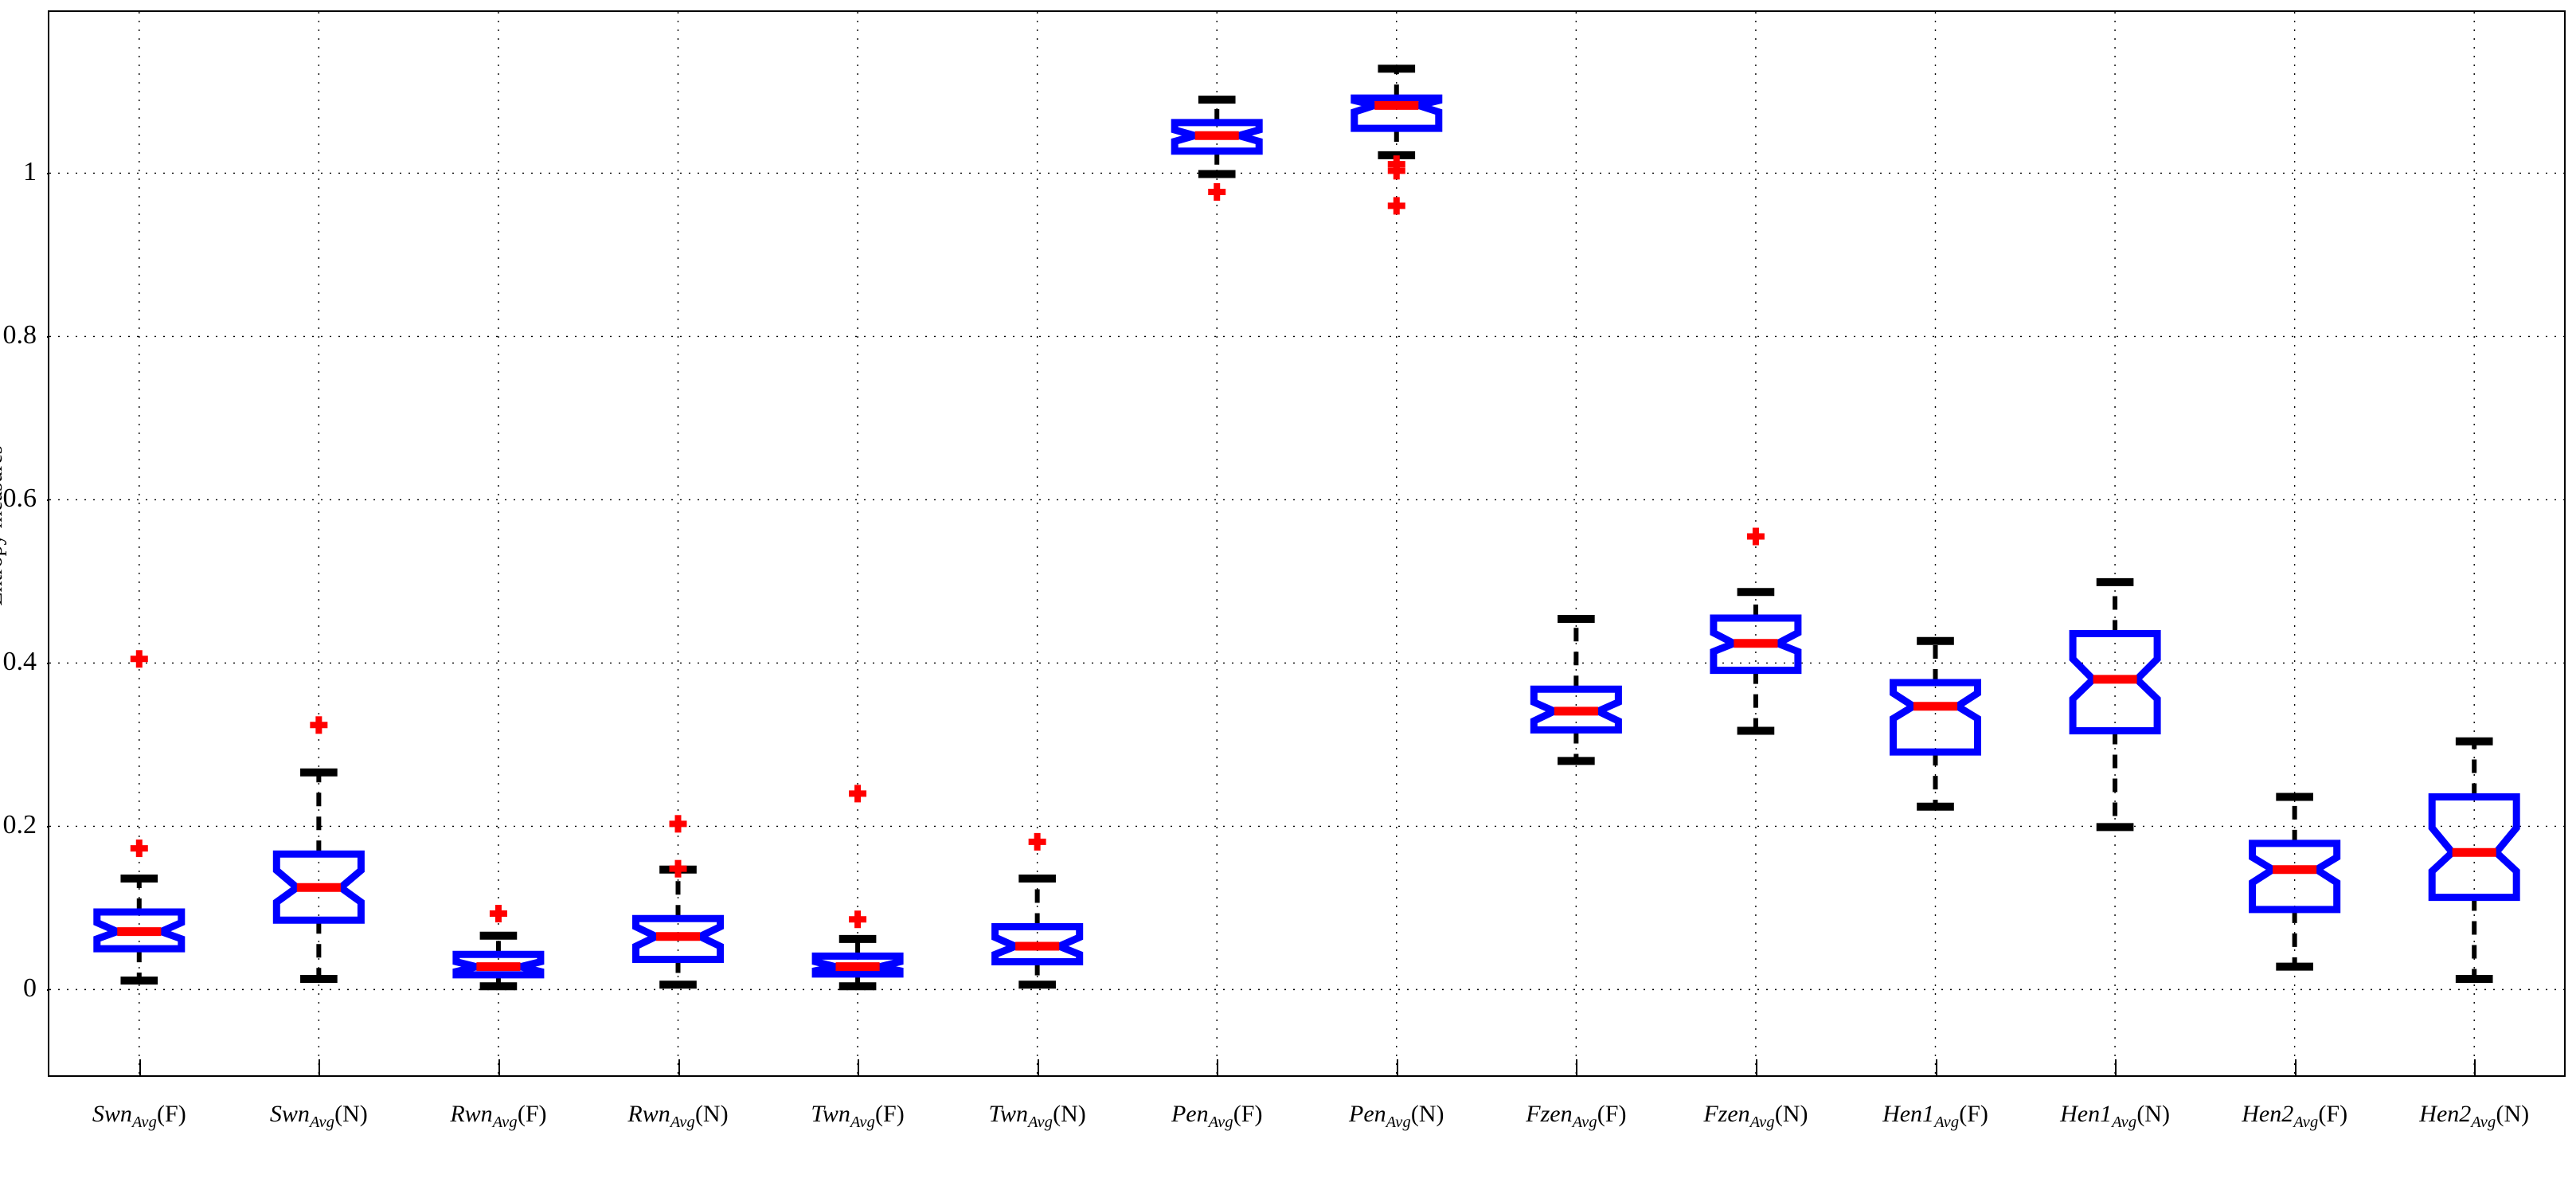  What do you see at coordinates (678, 902) in the screenshot?
I see `boxplot-Rwn_Avg(N)` at bounding box center [678, 902].